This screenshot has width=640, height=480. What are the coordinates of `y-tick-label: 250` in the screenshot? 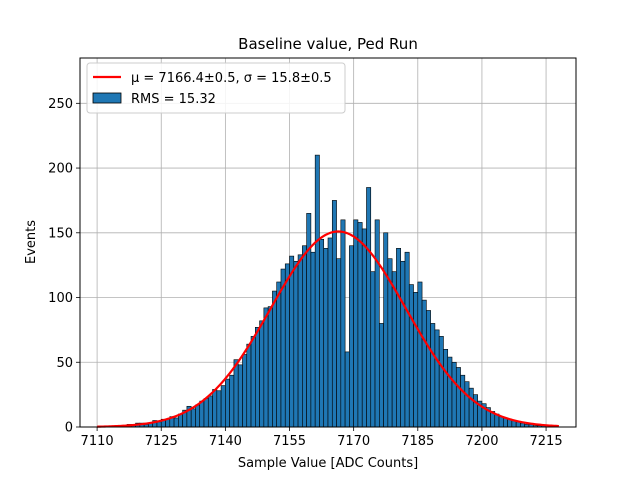 It's located at (60, 104).